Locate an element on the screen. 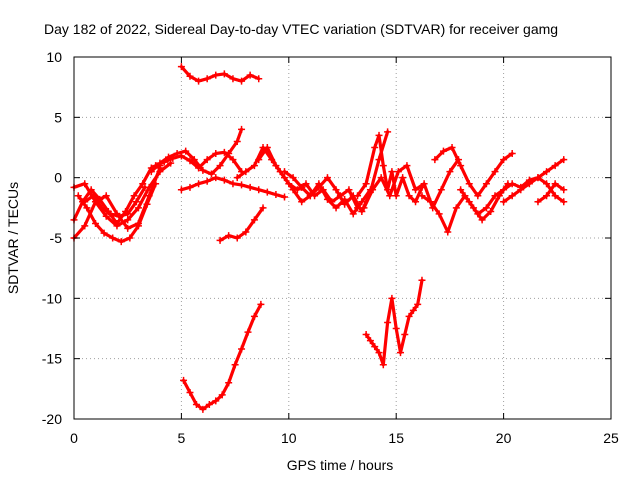  y-tick-label: -20 is located at coordinates (52, 419).